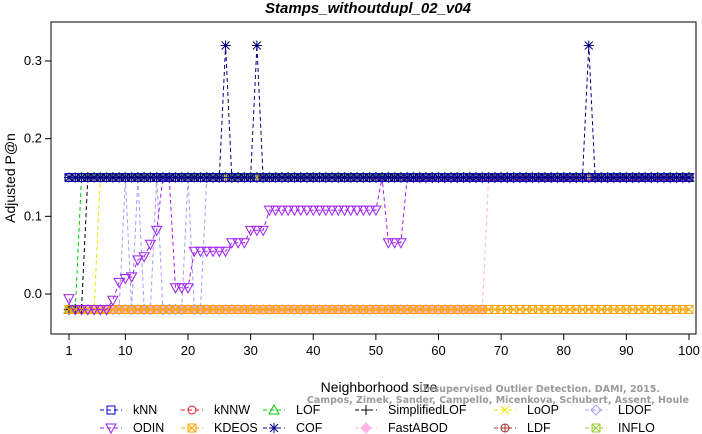  Describe the element at coordinates (543, 410) in the screenshot. I see `legend-label: LoOP` at that location.